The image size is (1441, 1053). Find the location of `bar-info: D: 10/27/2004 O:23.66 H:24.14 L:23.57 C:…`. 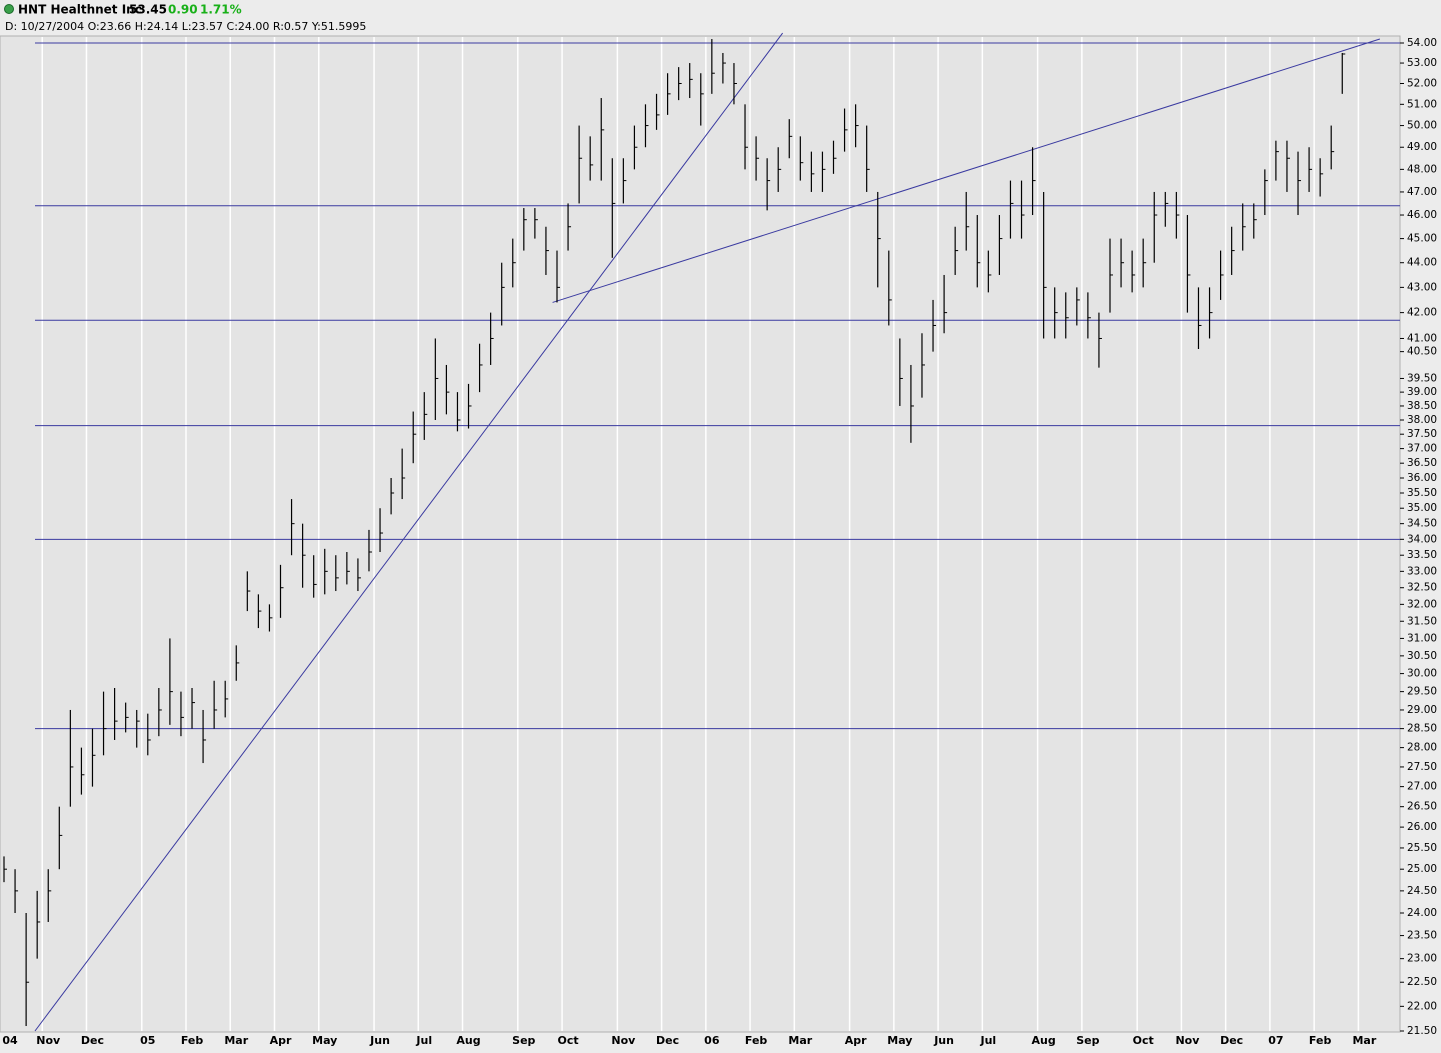

bar-info: D: 10/27/2004 O:23.66 H:24.14 L:23.57 C:… is located at coordinates (185, 26).